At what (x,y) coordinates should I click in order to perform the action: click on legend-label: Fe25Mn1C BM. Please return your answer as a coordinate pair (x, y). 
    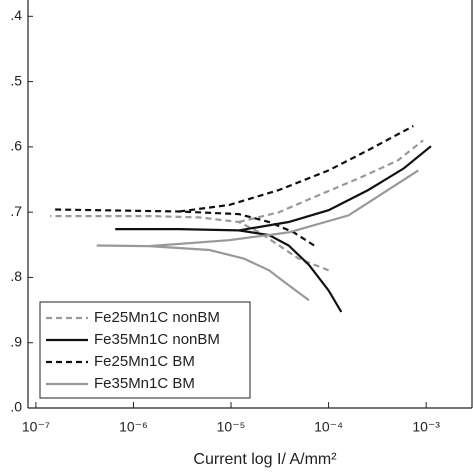
    Looking at the image, I should click on (144, 361).